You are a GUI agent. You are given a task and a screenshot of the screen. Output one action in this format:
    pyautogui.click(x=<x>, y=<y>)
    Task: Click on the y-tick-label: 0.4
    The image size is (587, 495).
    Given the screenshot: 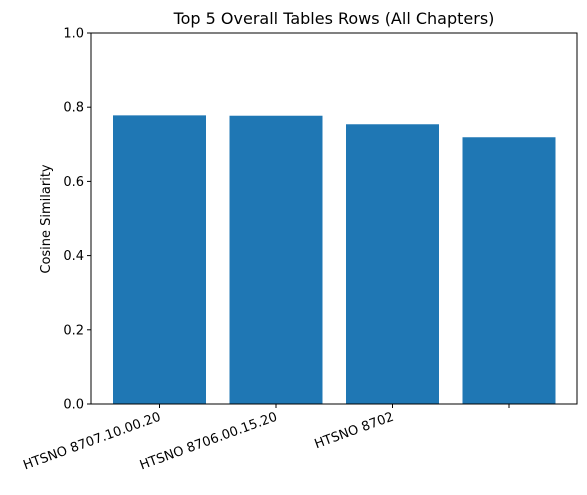 What is the action you would take?
    pyautogui.click(x=73, y=256)
    